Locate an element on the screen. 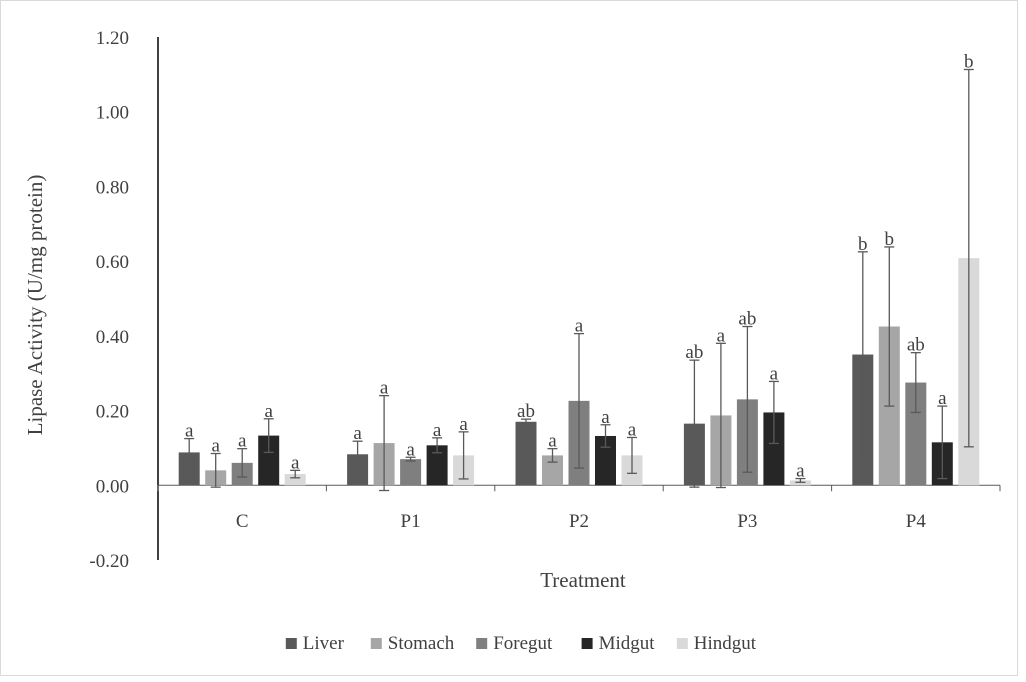  legend: Liver Stomach Foregut Midgut Hindgut is located at coordinates (521, 643).